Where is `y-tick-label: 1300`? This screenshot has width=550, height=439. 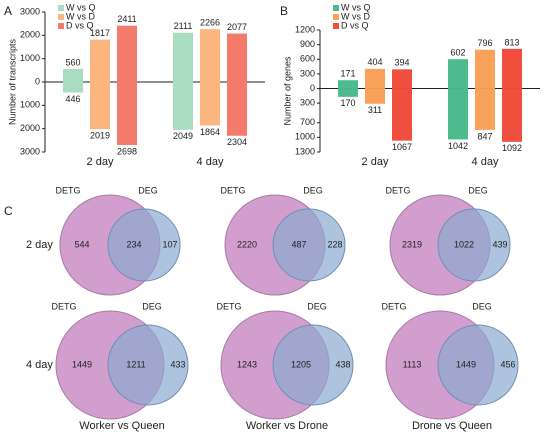 y-tick-label: 1300 is located at coordinates (305, 151).